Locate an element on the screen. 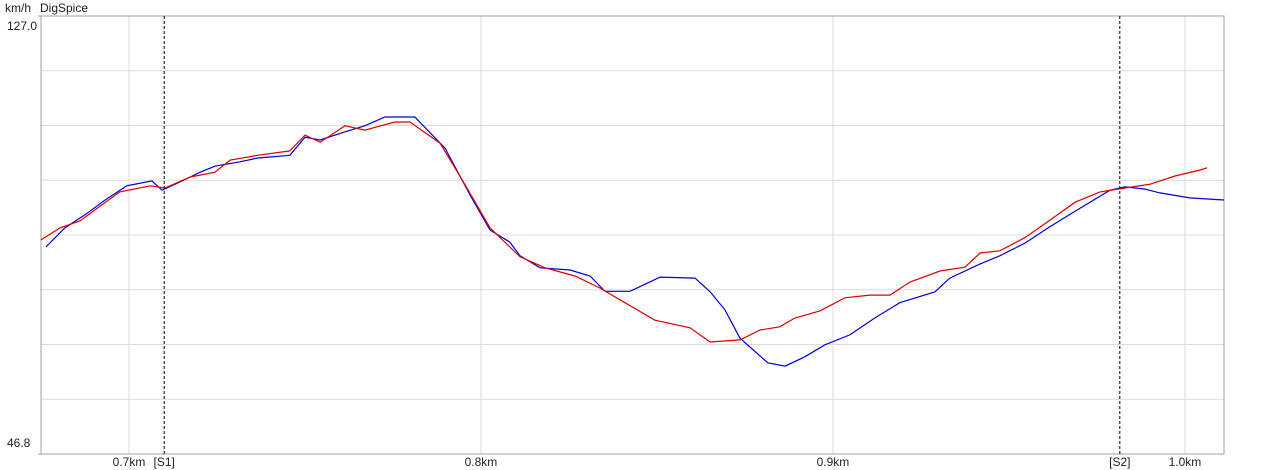  y-tick-label: 46.8 is located at coordinates (19, 443).